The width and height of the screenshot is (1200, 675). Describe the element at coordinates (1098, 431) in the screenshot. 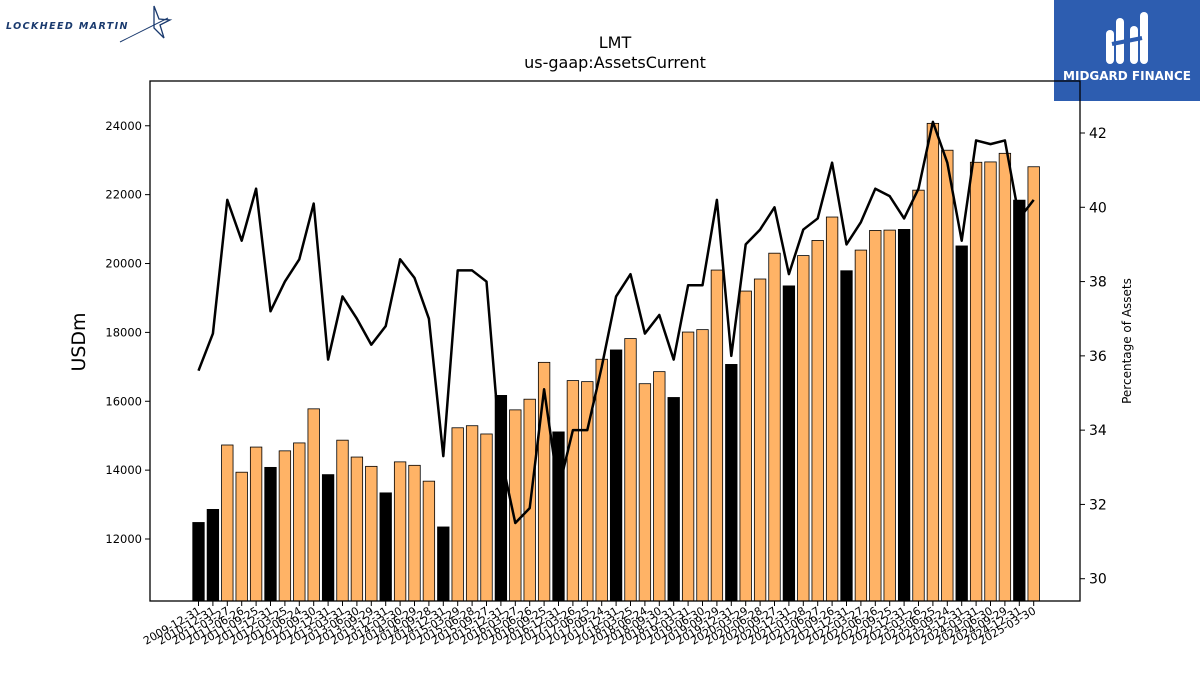

I see `y2-tick-label: 34` at that location.